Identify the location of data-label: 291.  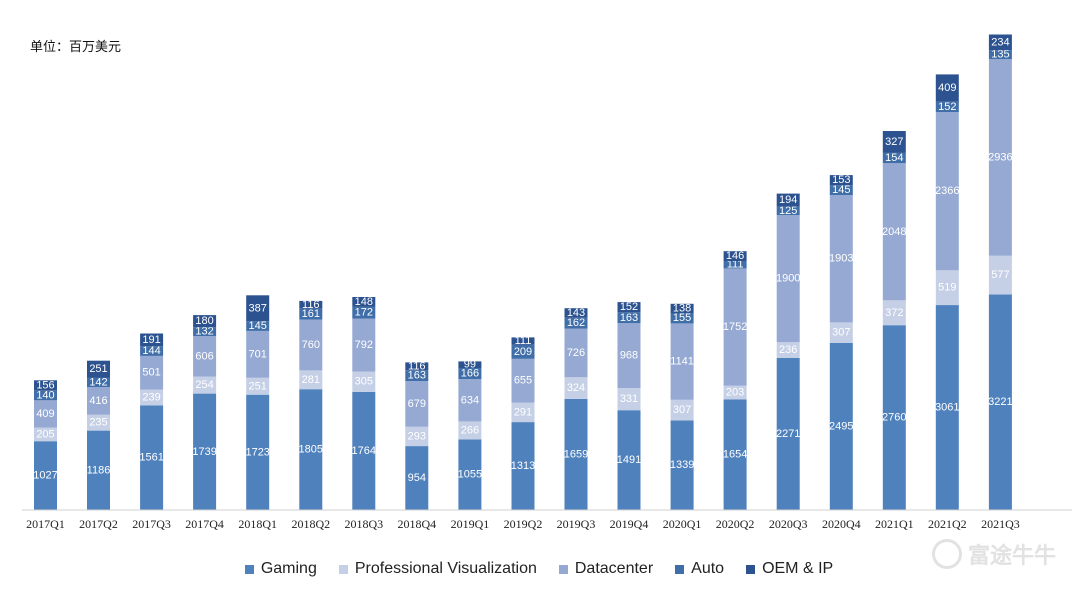
(523, 412).